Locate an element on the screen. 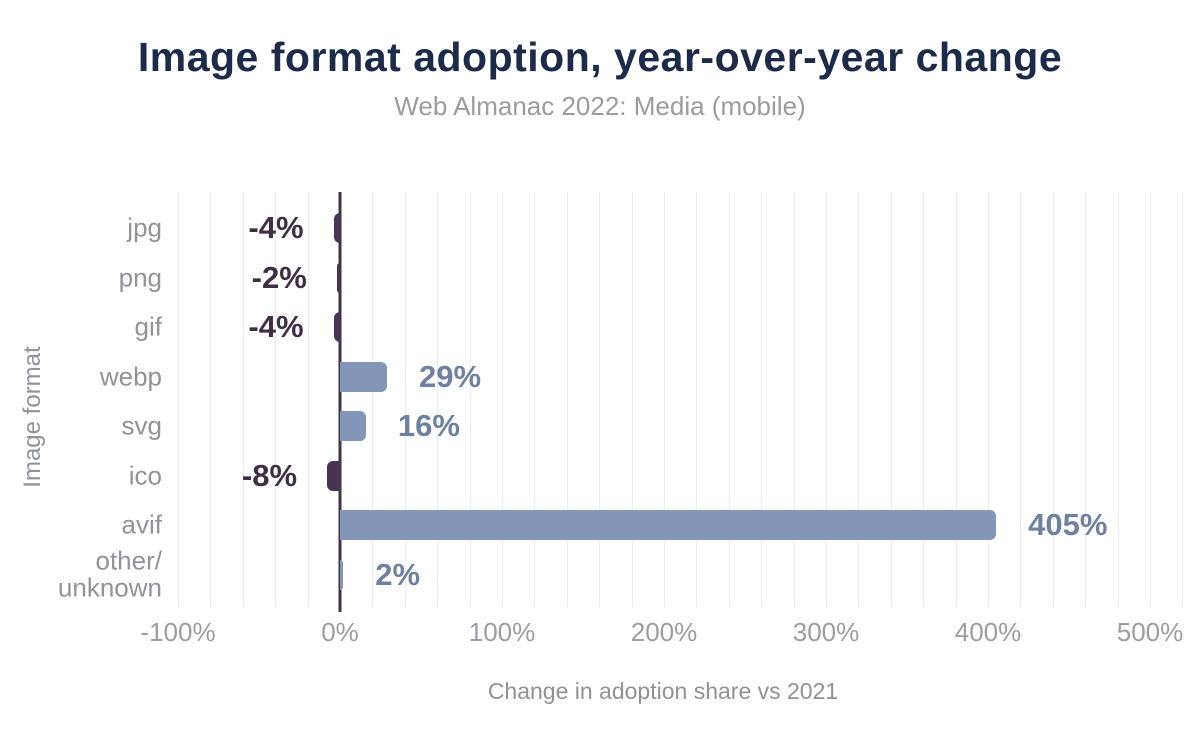  bar-other is located at coordinates (342, 574).